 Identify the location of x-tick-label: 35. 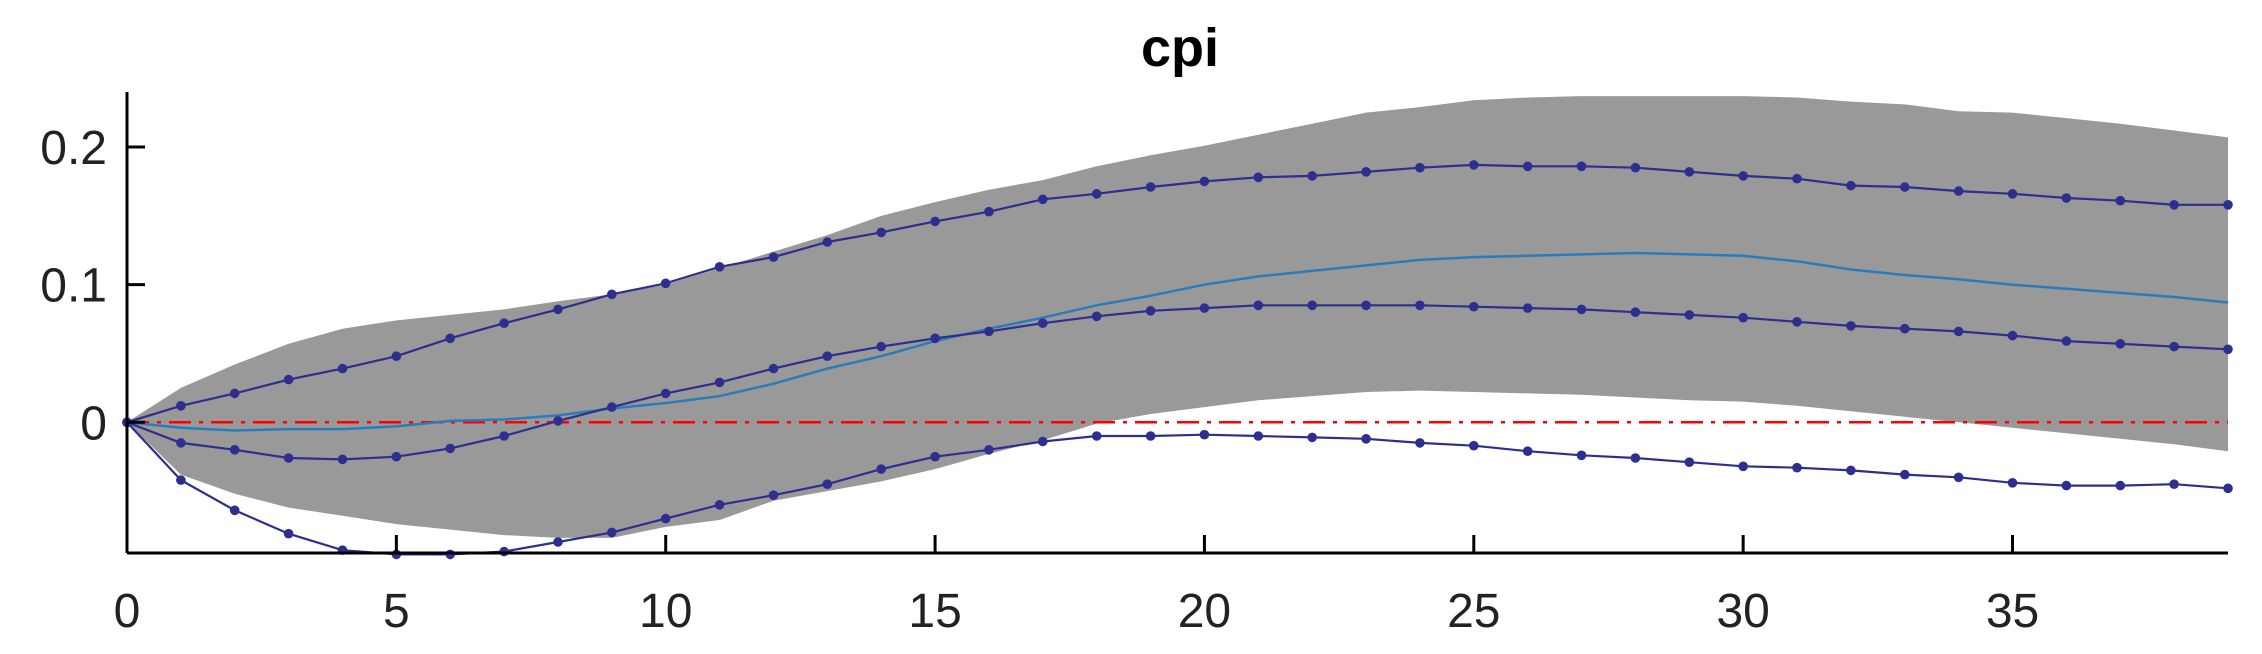
(2012, 611).